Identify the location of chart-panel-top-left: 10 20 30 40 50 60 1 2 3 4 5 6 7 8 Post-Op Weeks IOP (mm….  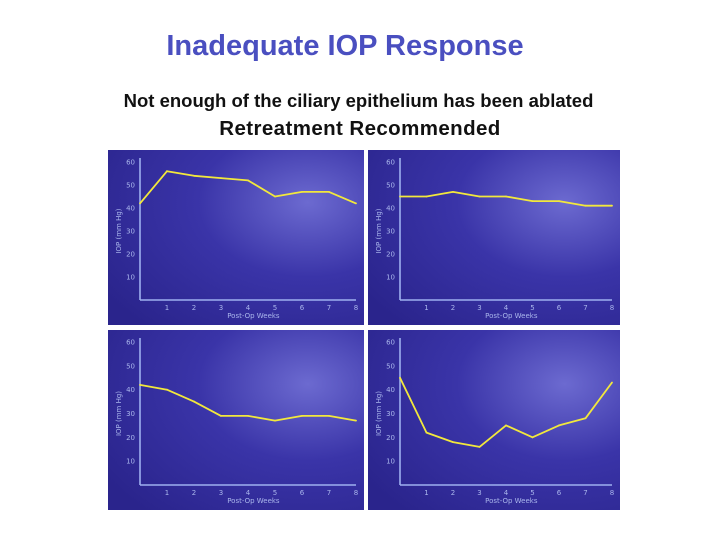
(236, 237).